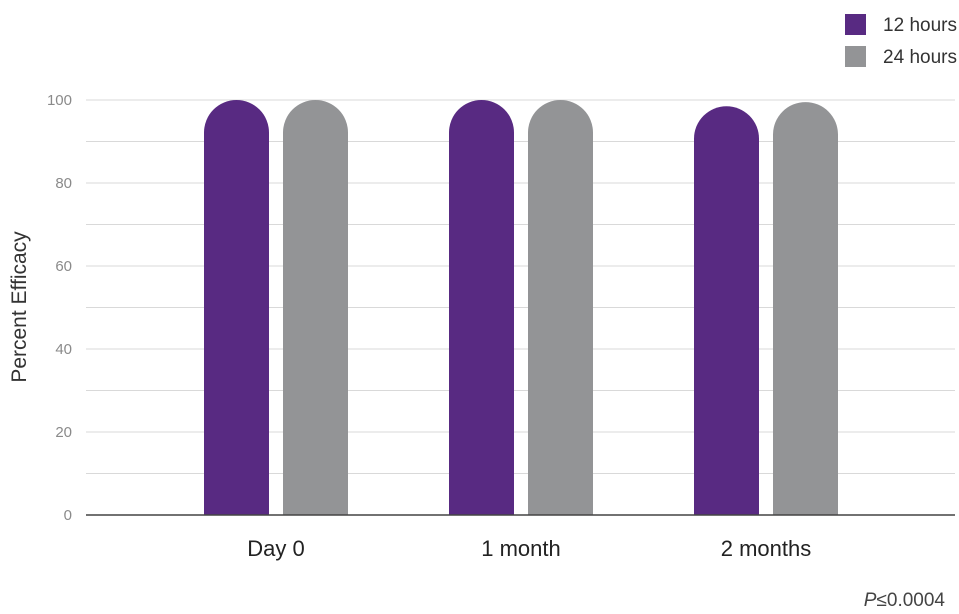 This screenshot has height=614, width=959. Describe the element at coordinates (521, 548) in the screenshot. I see `category-label: 1 month` at that location.